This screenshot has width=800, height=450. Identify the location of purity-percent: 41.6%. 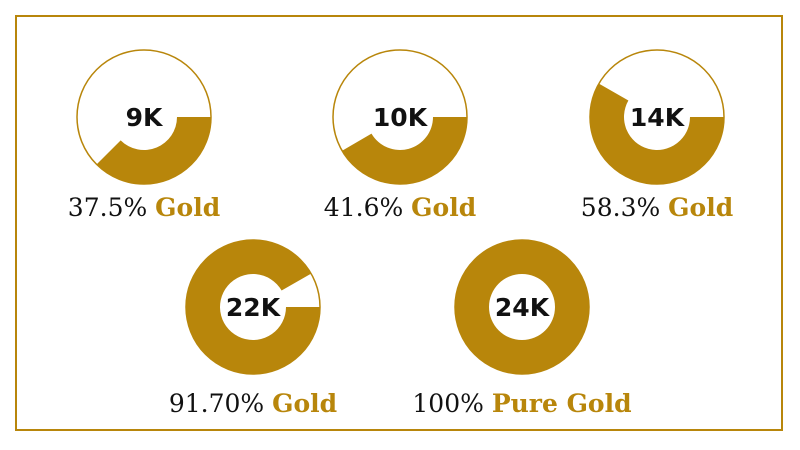
(367, 207).